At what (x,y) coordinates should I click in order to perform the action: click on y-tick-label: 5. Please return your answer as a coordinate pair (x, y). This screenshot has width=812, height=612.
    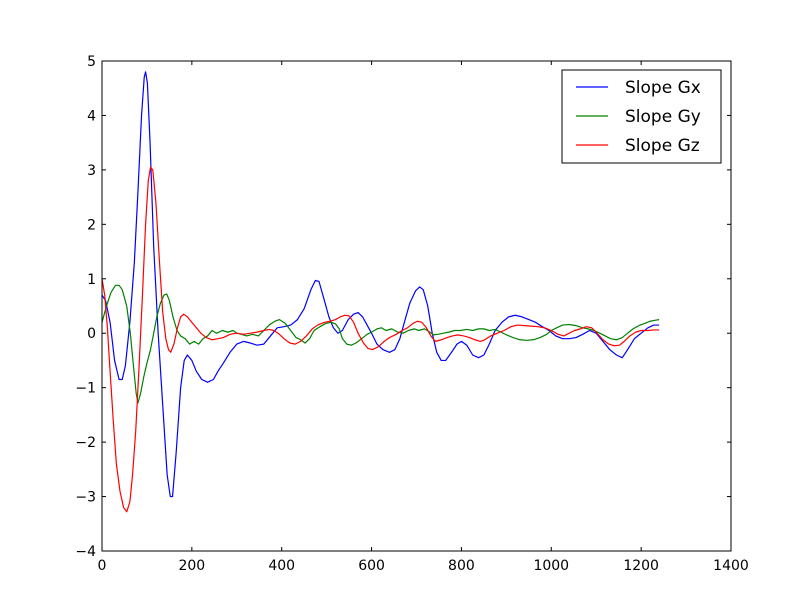
    Looking at the image, I should click on (91, 62).